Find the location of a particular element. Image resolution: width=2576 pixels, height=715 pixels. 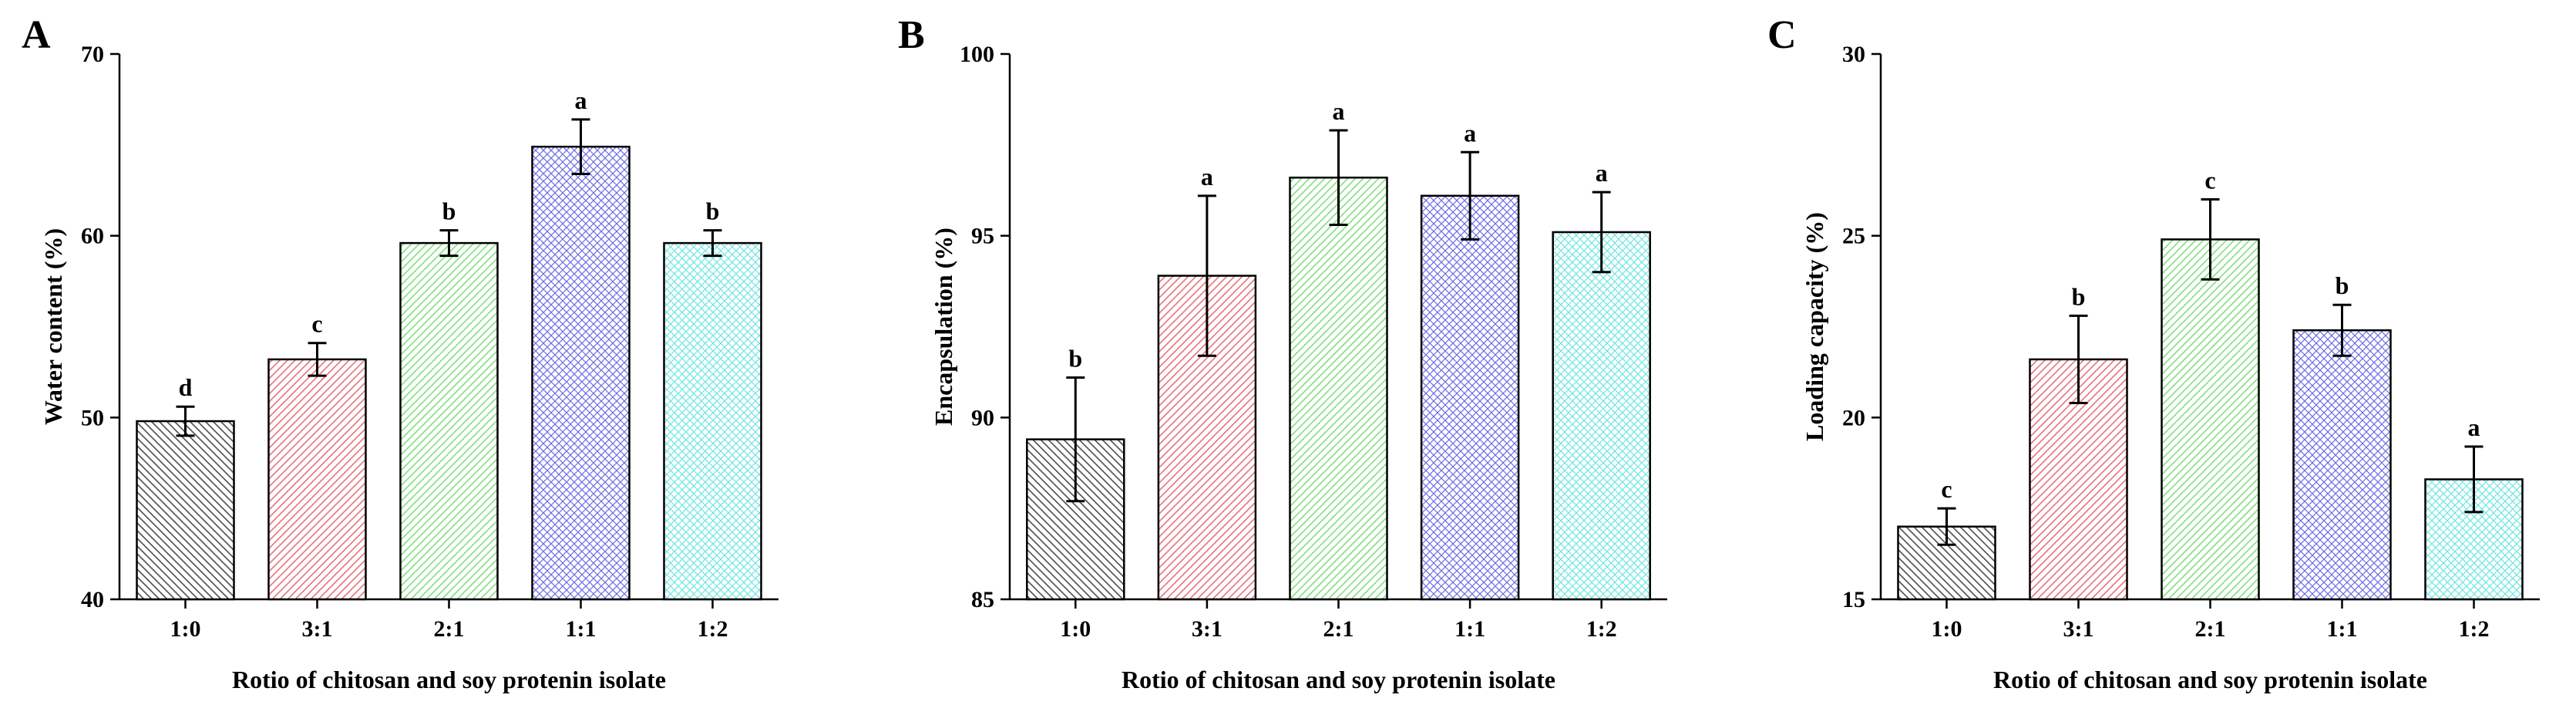

y-tick-label: 85 is located at coordinates (982, 599).